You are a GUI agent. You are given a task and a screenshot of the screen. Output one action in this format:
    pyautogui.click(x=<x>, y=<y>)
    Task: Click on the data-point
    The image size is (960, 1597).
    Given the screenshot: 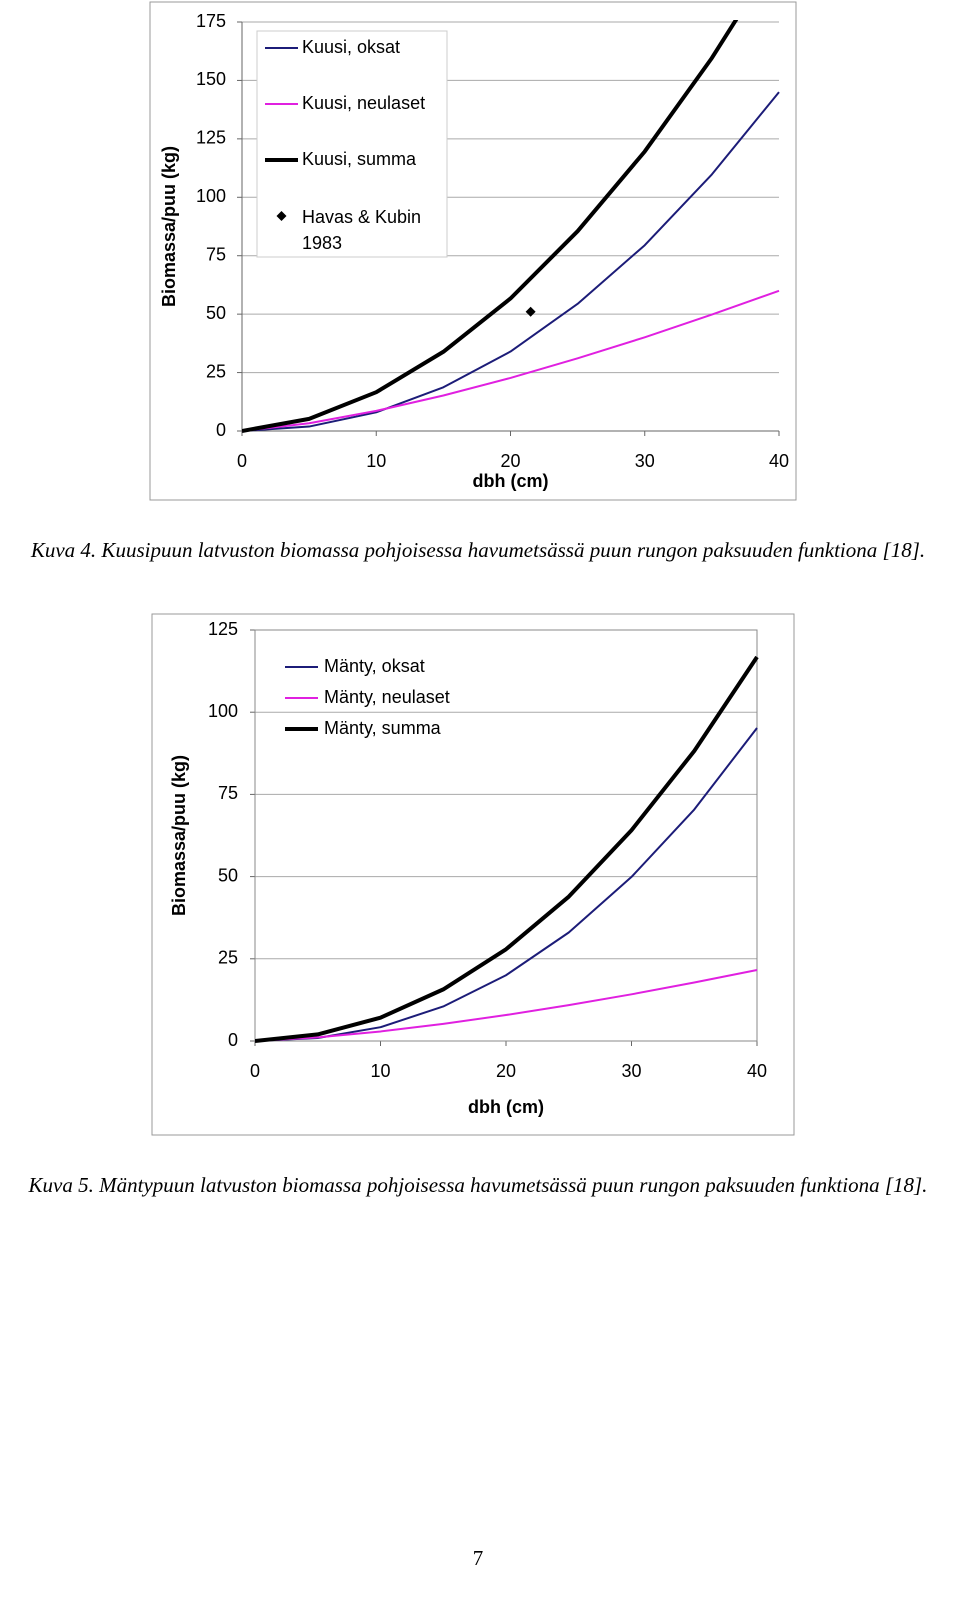 What is the action you would take?
    pyautogui.click(x=530, y=311)
    